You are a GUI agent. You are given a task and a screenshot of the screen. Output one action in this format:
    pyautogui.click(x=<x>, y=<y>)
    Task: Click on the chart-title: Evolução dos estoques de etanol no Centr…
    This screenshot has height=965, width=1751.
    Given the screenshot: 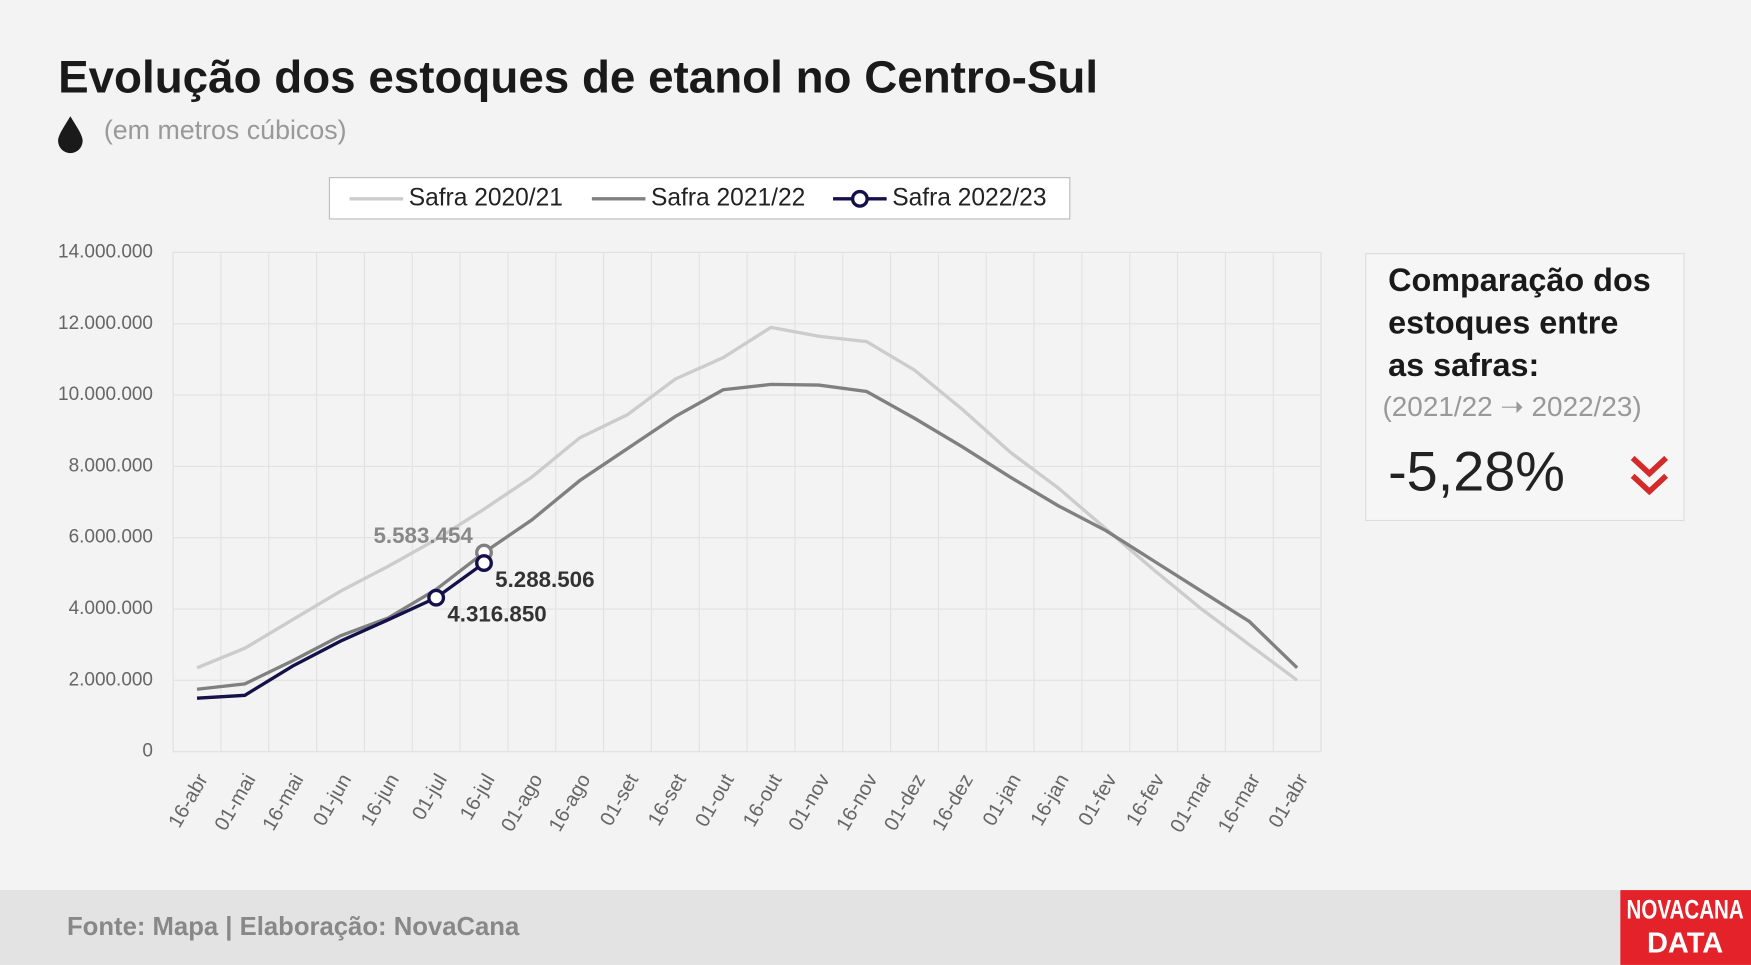 What is the action you would take?
    pyautogui.click(x=578, y=77)
    